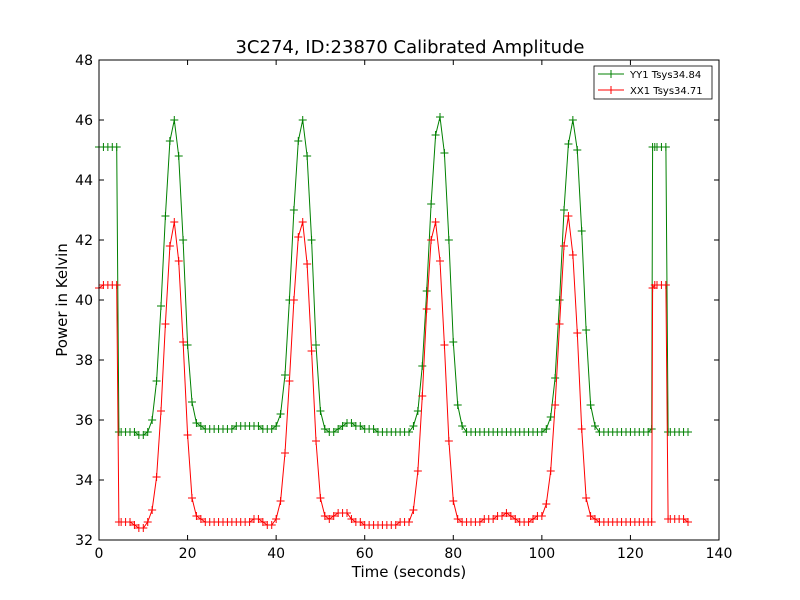 The height and width of the screenshot is (600, 800). What do you see at coordinates (611, 74) in the screenshot?
I see `legend-marker-yy1` at bounding box center [611, 74].